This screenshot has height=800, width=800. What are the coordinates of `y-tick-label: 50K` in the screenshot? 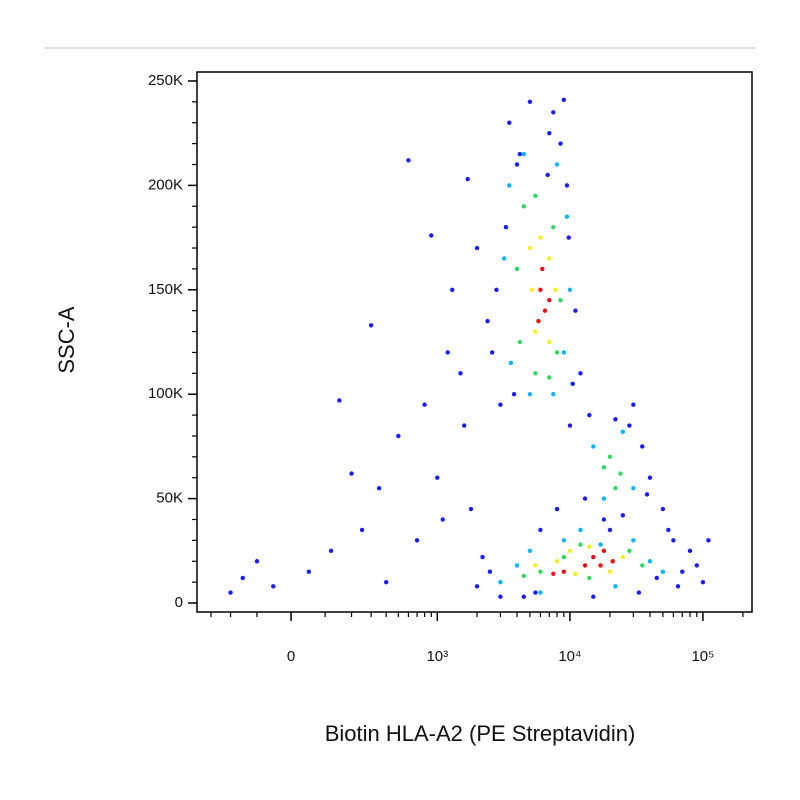 It's located at (169, 498).